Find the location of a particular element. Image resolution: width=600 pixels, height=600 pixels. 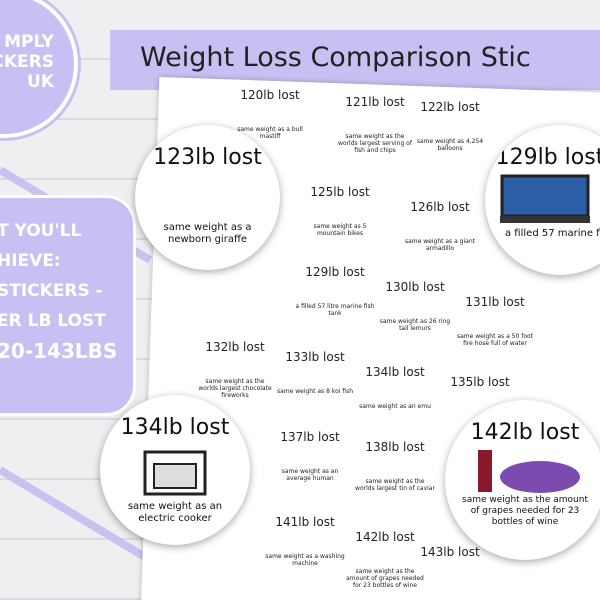

logo-text: CKERS is located at coordinates (27, 62).